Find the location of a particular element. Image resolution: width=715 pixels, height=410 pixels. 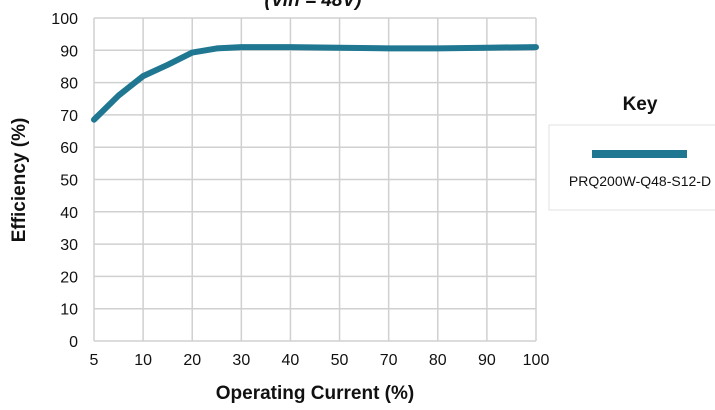

x-tick-label: 30 is located at coordinates (241, 360).